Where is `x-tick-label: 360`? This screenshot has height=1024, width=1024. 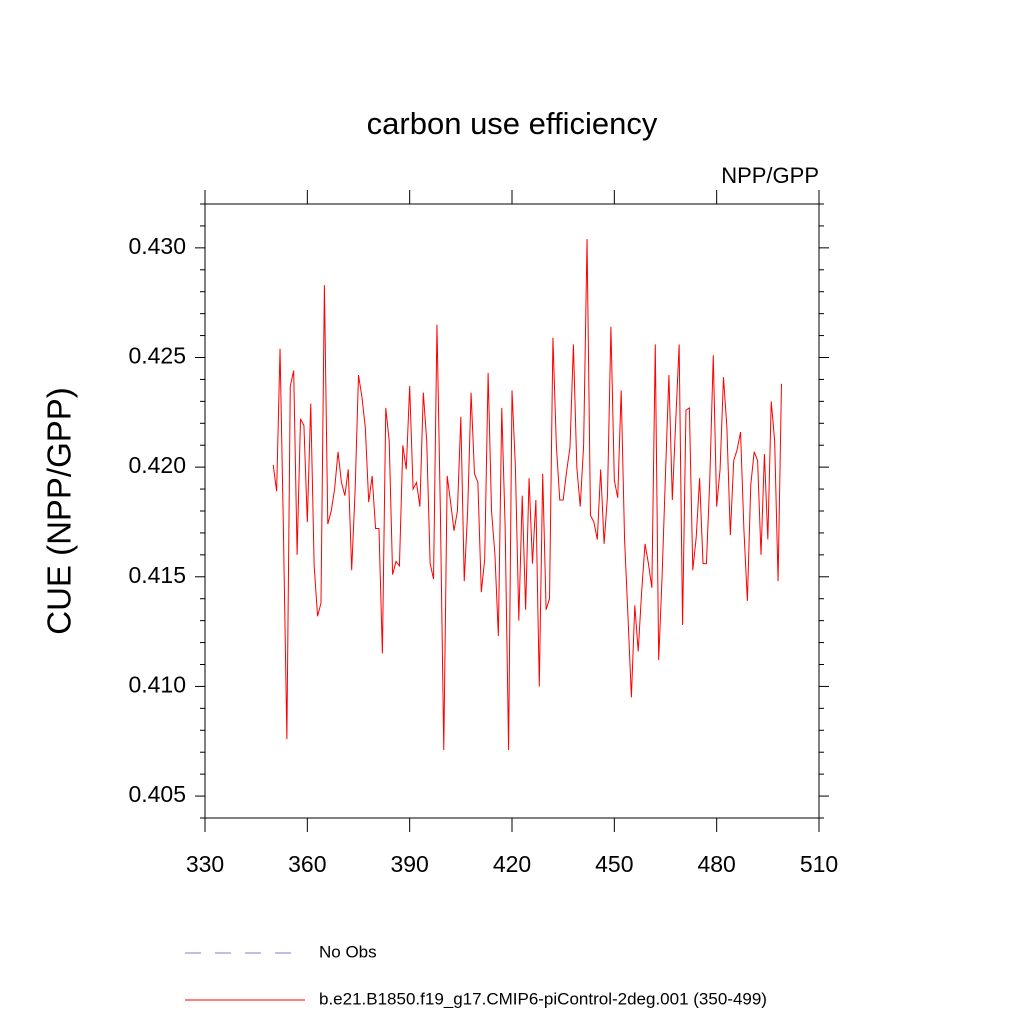
x-tick-label: 360 is located at coordinates (307, 864).